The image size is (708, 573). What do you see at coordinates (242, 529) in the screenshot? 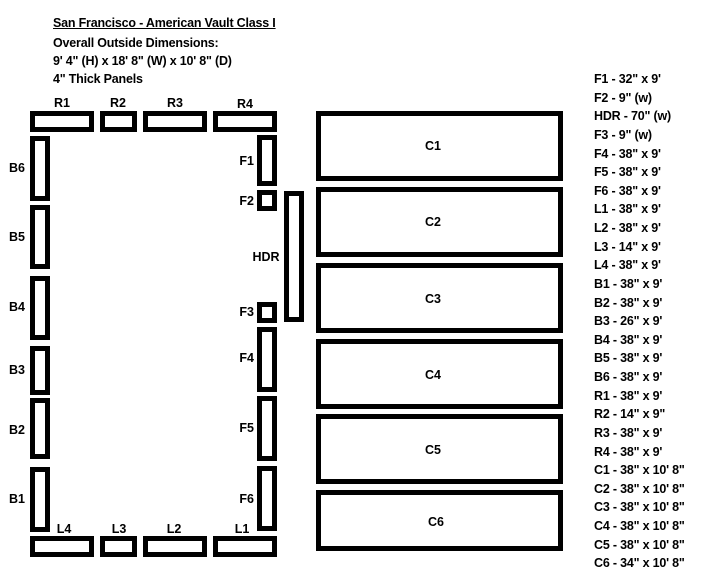
I see `panel-label-l1: L1` at bounding box center [242, 529].